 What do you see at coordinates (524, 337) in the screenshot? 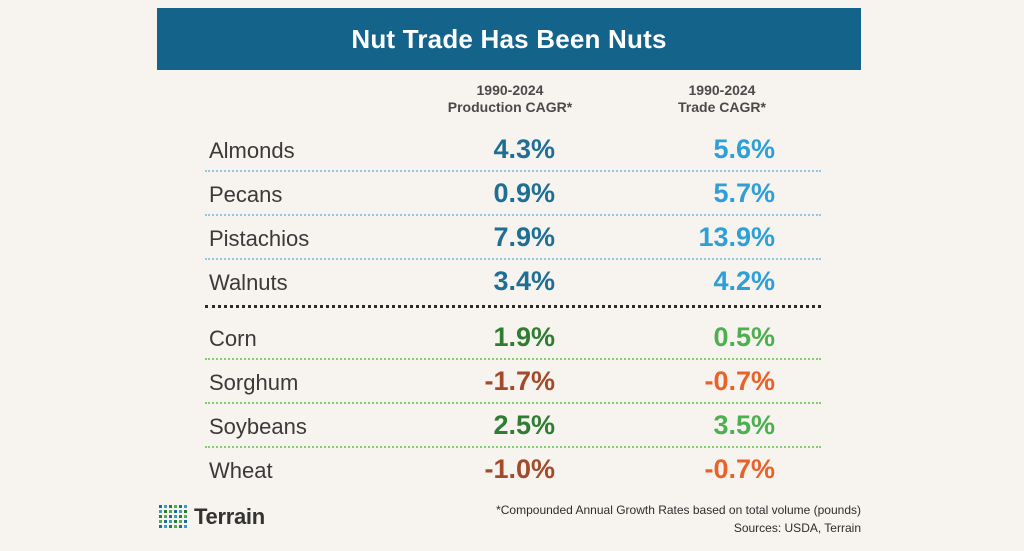
I see `production-cagr-value: 1.9%` at bounding box center [524, 337].